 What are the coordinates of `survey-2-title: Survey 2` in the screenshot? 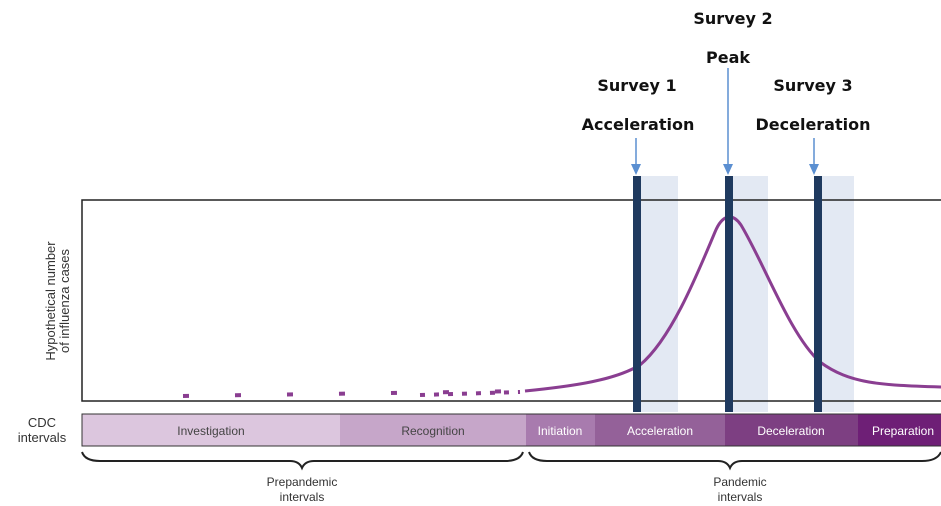 It's located at (732, 18).